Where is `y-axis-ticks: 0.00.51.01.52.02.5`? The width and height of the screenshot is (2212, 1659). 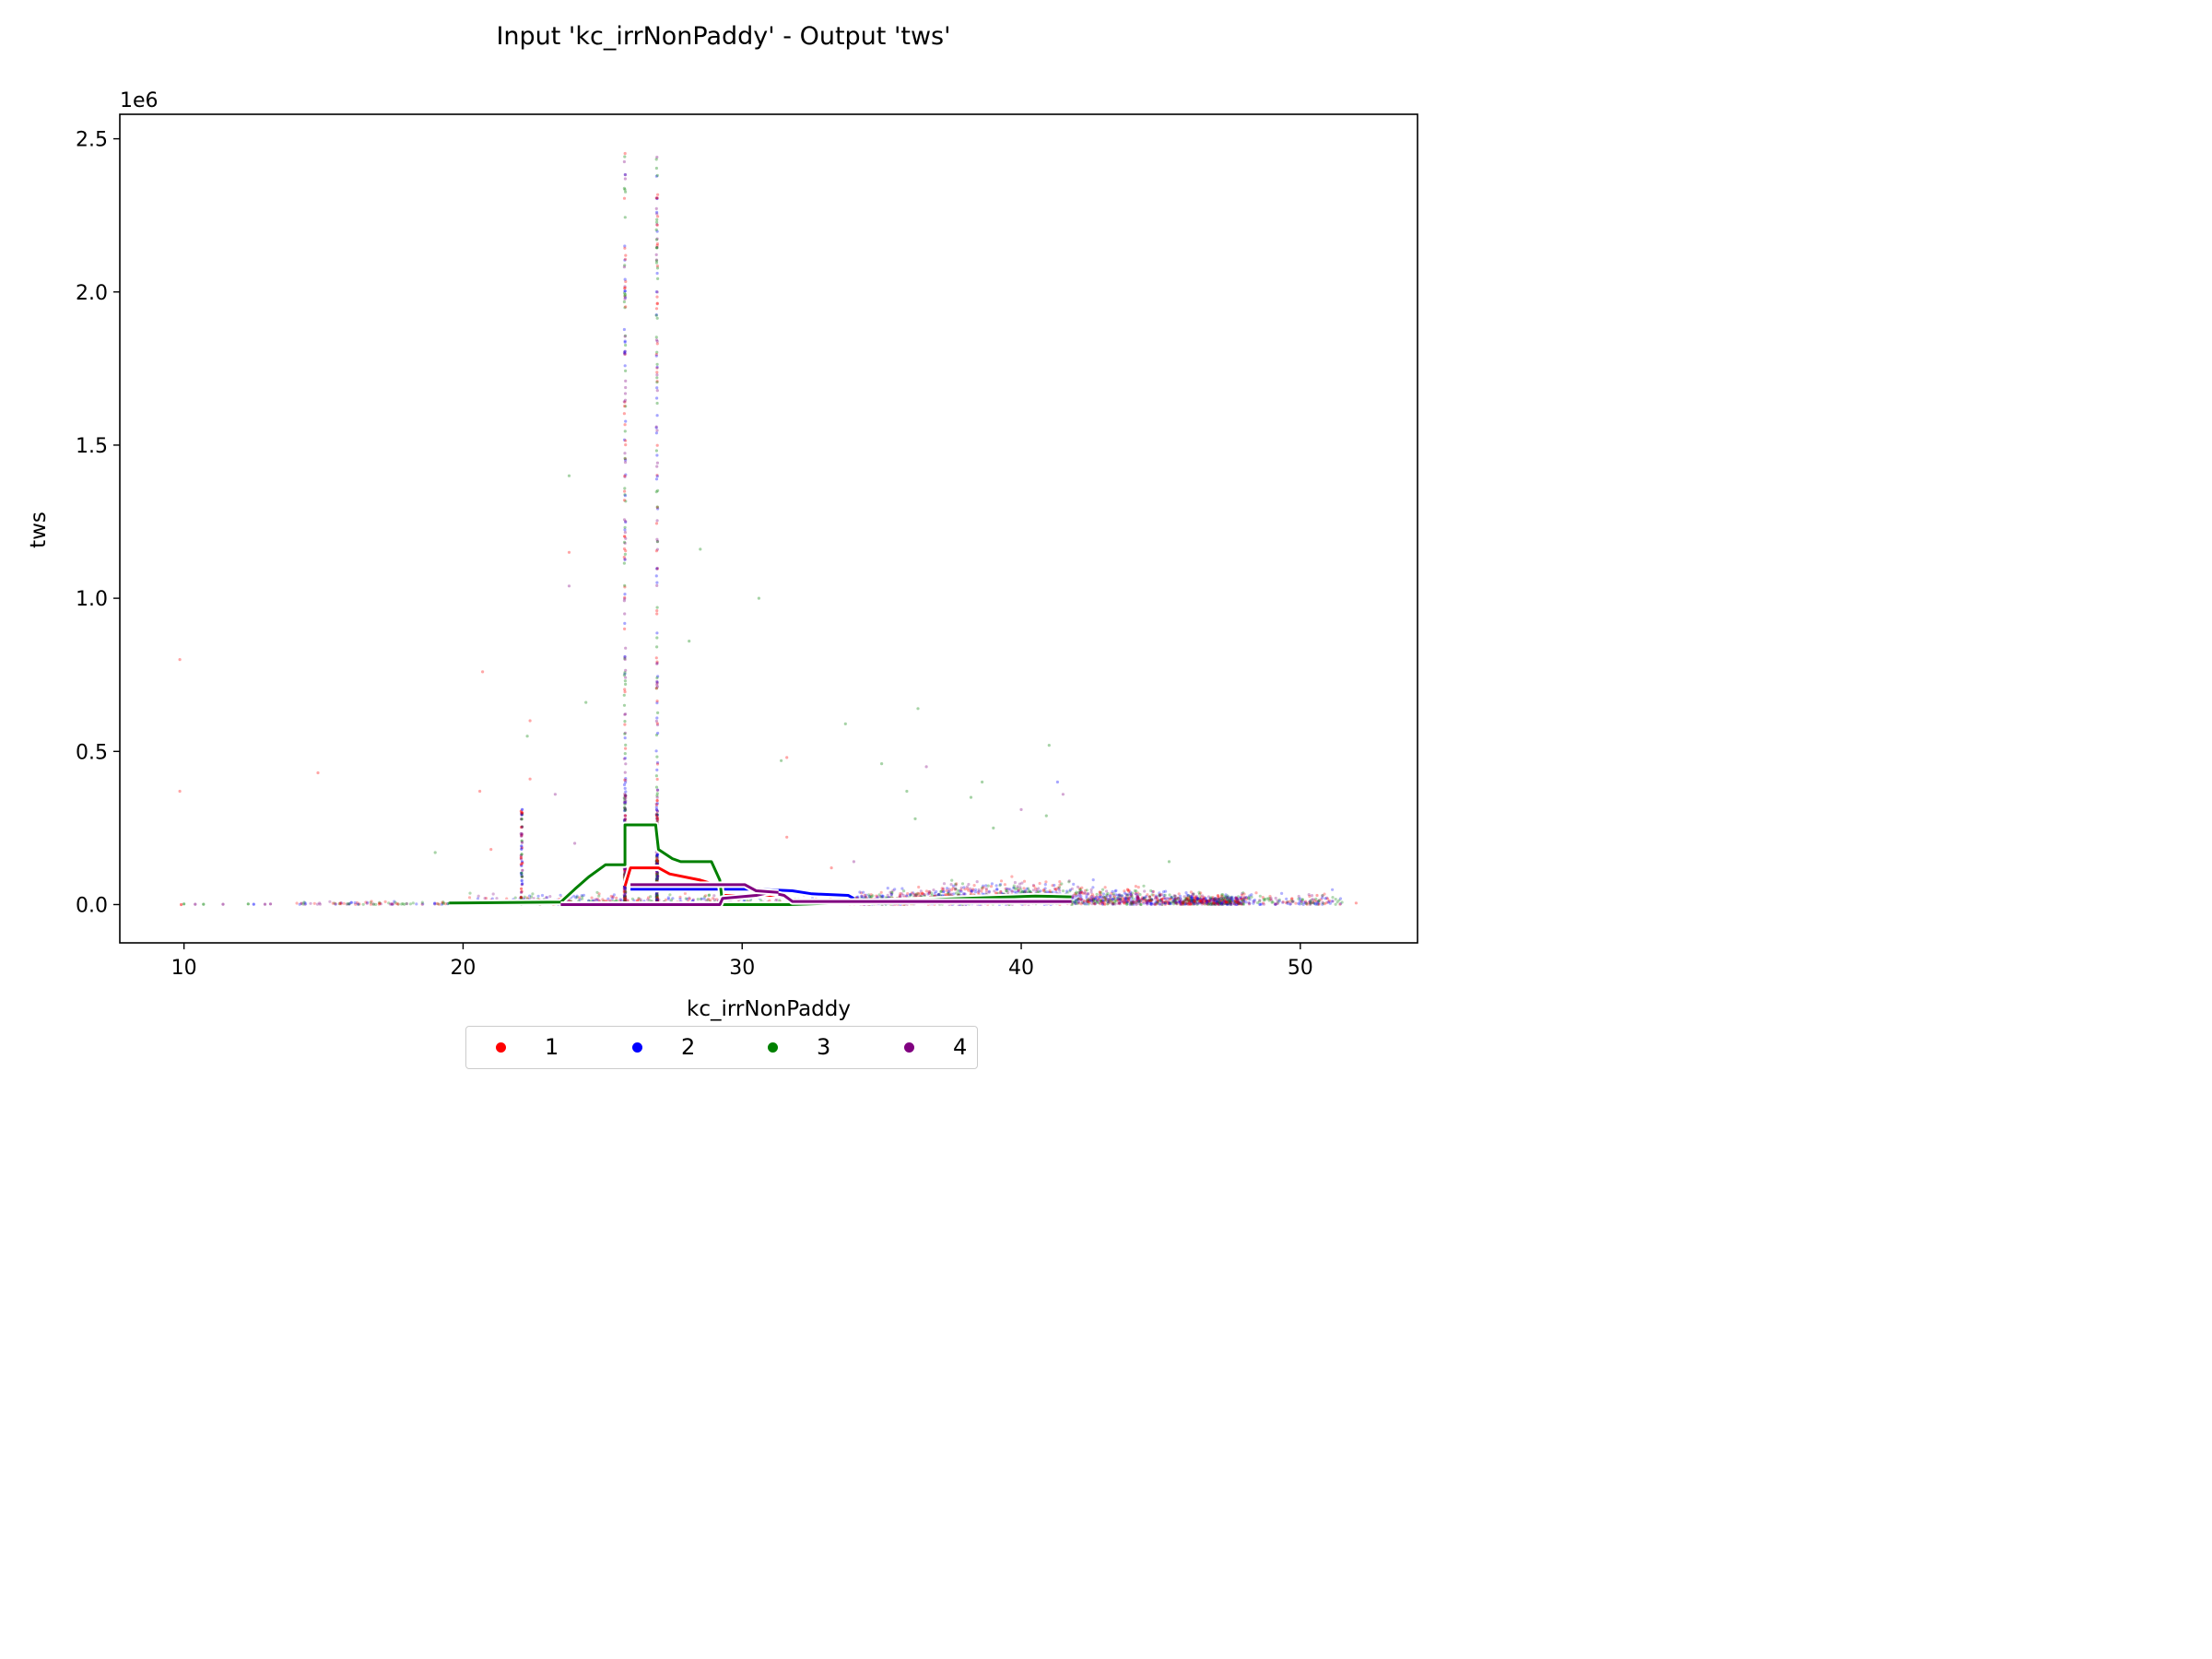
y-axis-ticks: 0.00.51.01.52.02.5 is located at coordinates (98, 523).